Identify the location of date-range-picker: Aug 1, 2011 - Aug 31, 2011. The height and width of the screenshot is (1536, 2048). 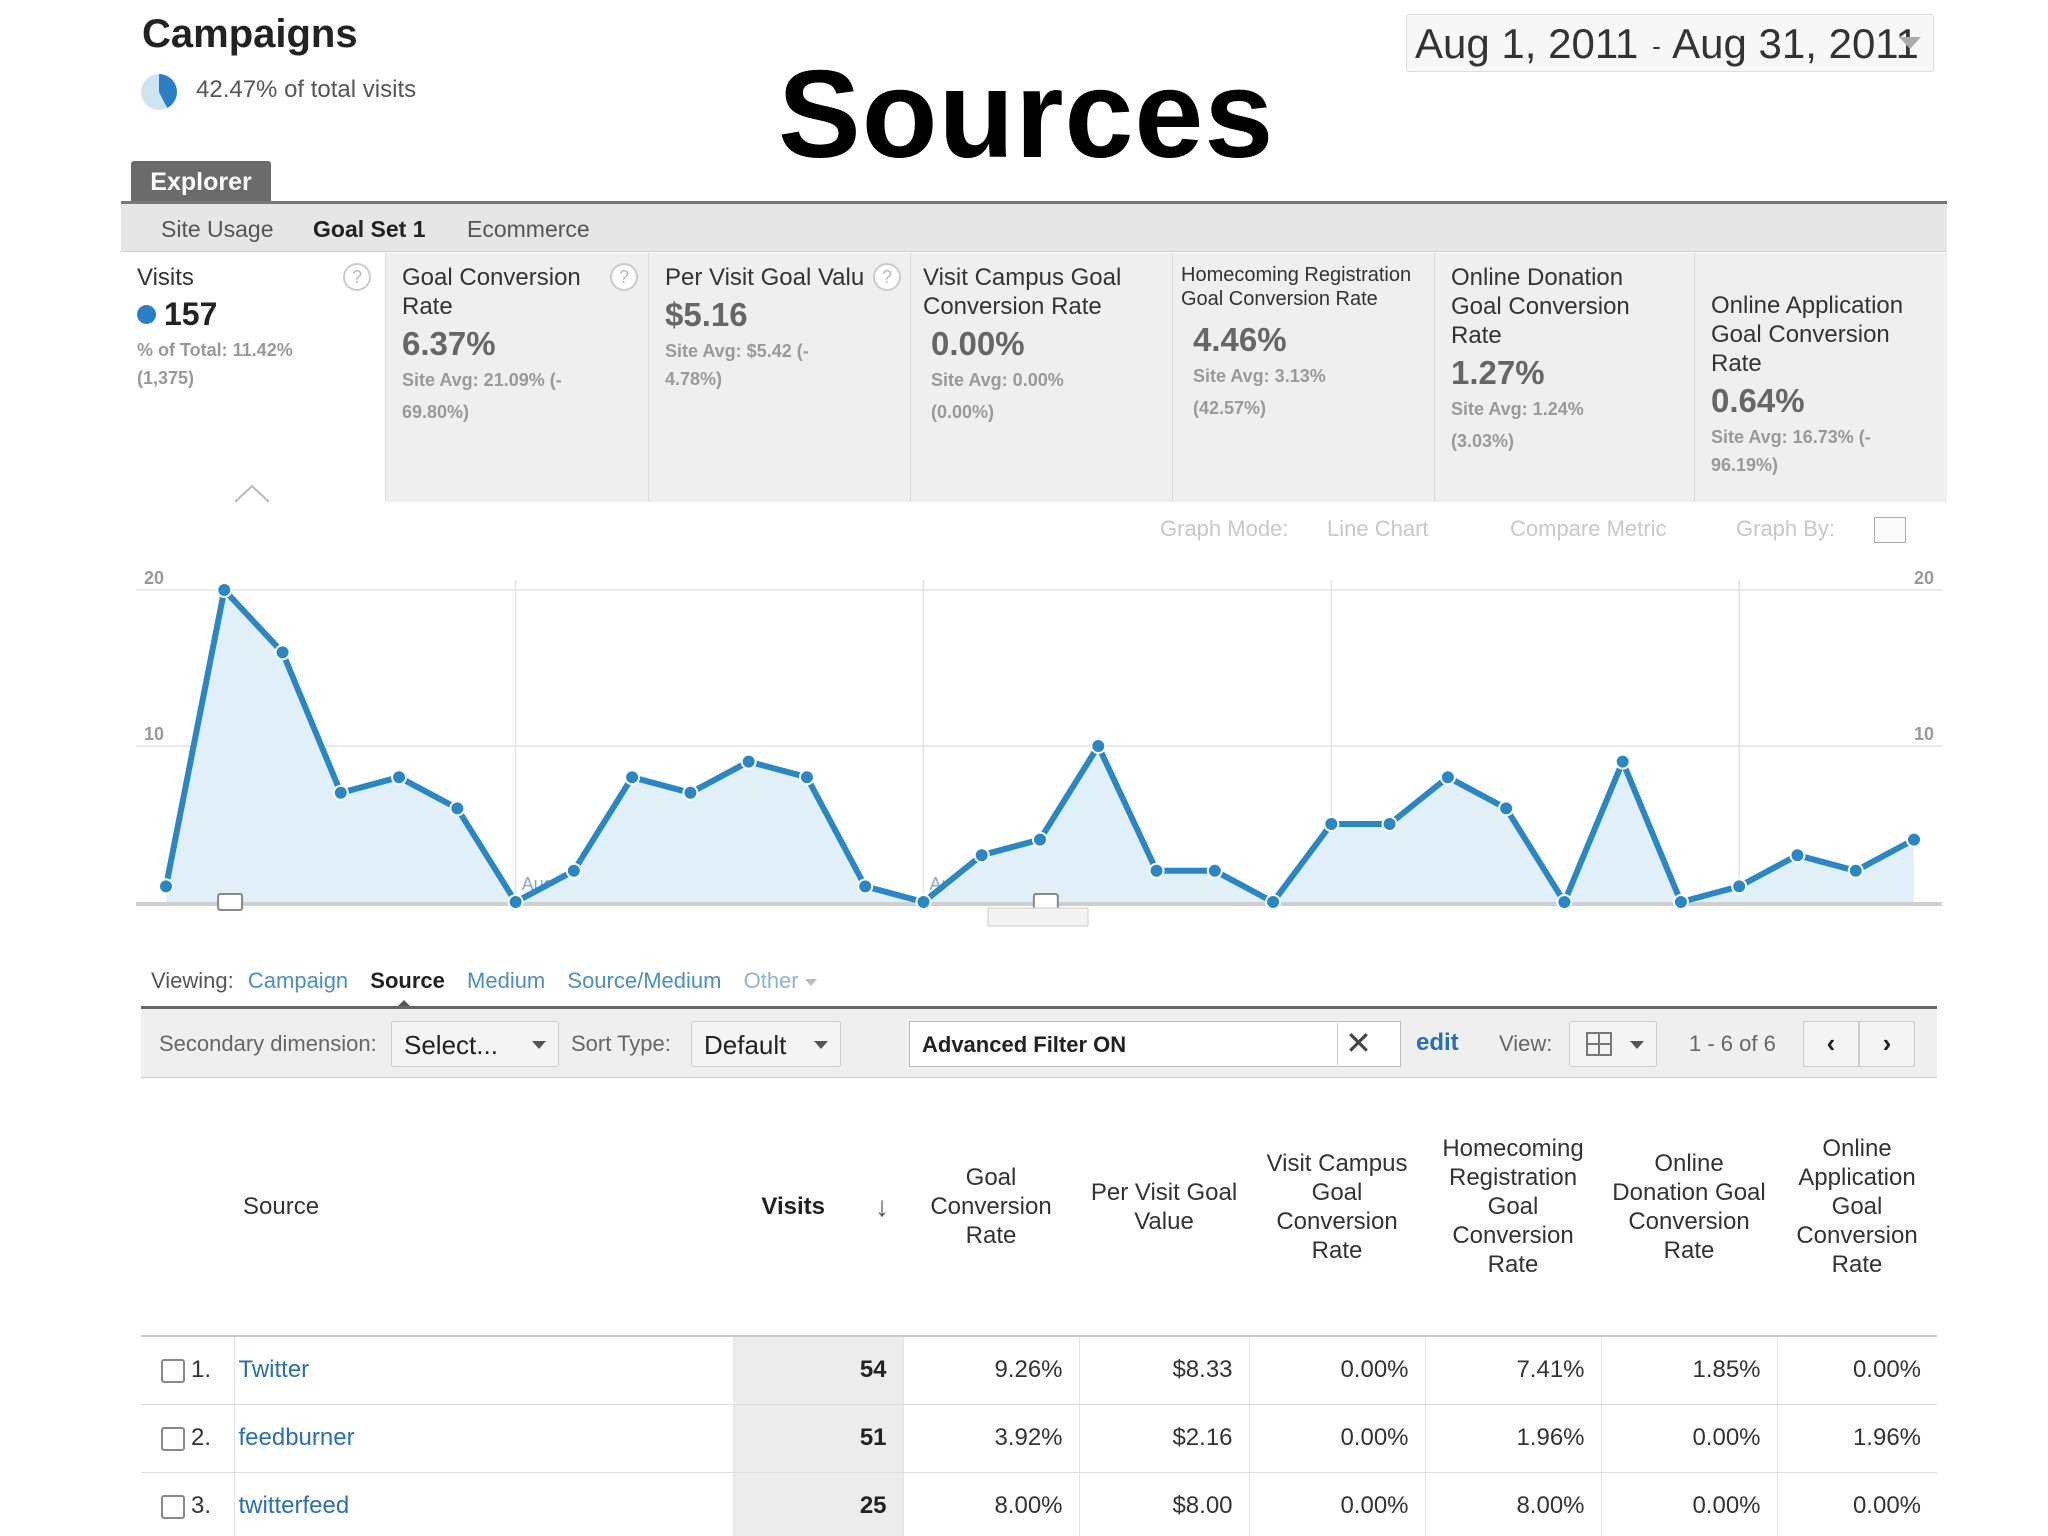
(1670, 43).